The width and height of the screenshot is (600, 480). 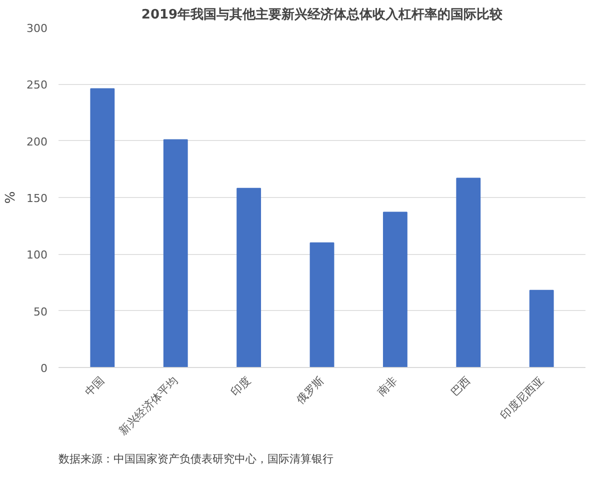 I want to click on y-tick-label: 200, so click(x=37, y=141).